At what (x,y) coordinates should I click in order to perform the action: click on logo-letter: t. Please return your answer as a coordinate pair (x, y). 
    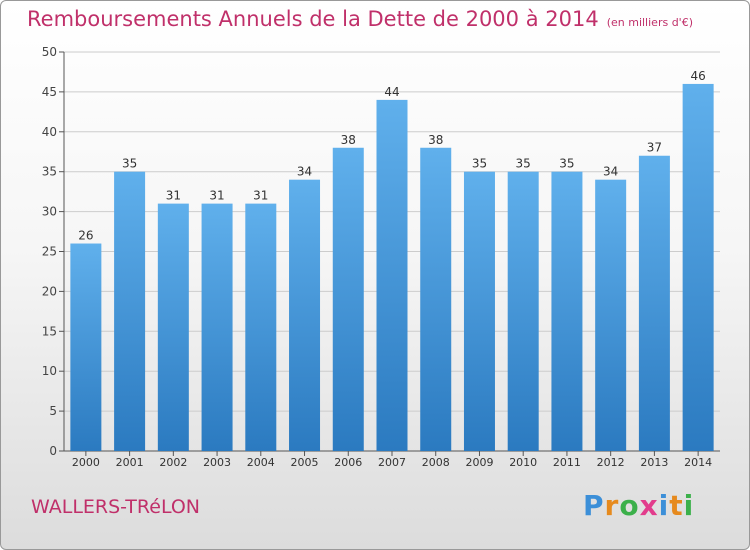
    Looking at the image, I should click on (676, 505).